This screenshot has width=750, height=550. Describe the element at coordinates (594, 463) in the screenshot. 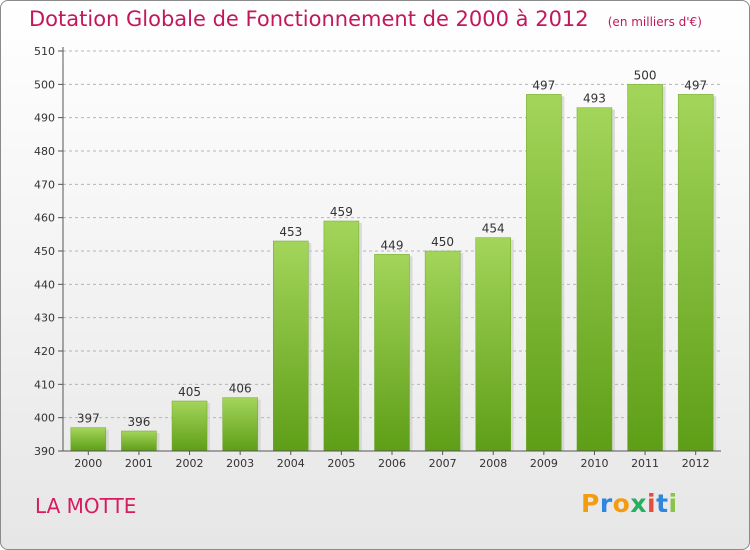

I see `x-tick-label: 2010` at that location.